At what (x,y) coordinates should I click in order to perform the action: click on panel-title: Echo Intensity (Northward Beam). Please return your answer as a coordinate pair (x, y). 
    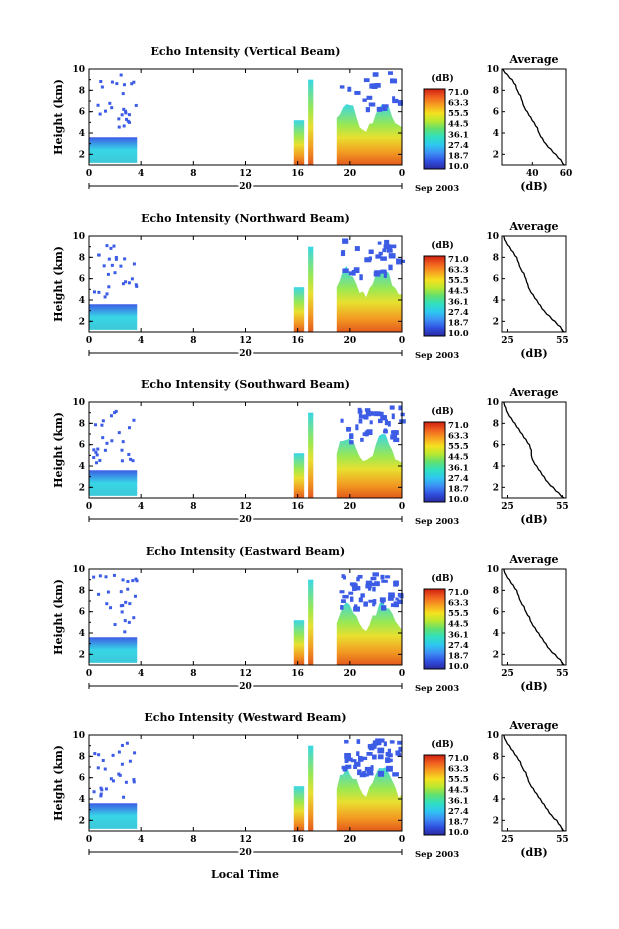
    Looking at the image, I should click on (245, 218).